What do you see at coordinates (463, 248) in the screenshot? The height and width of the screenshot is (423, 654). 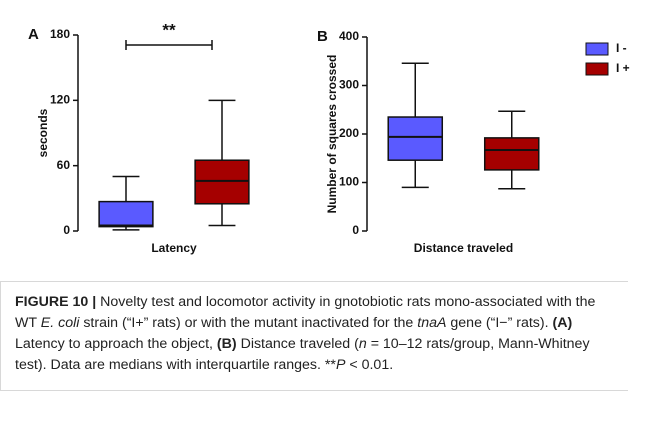 I see `x-axis-label: Distance traveled` at bounding box center [463, 248].